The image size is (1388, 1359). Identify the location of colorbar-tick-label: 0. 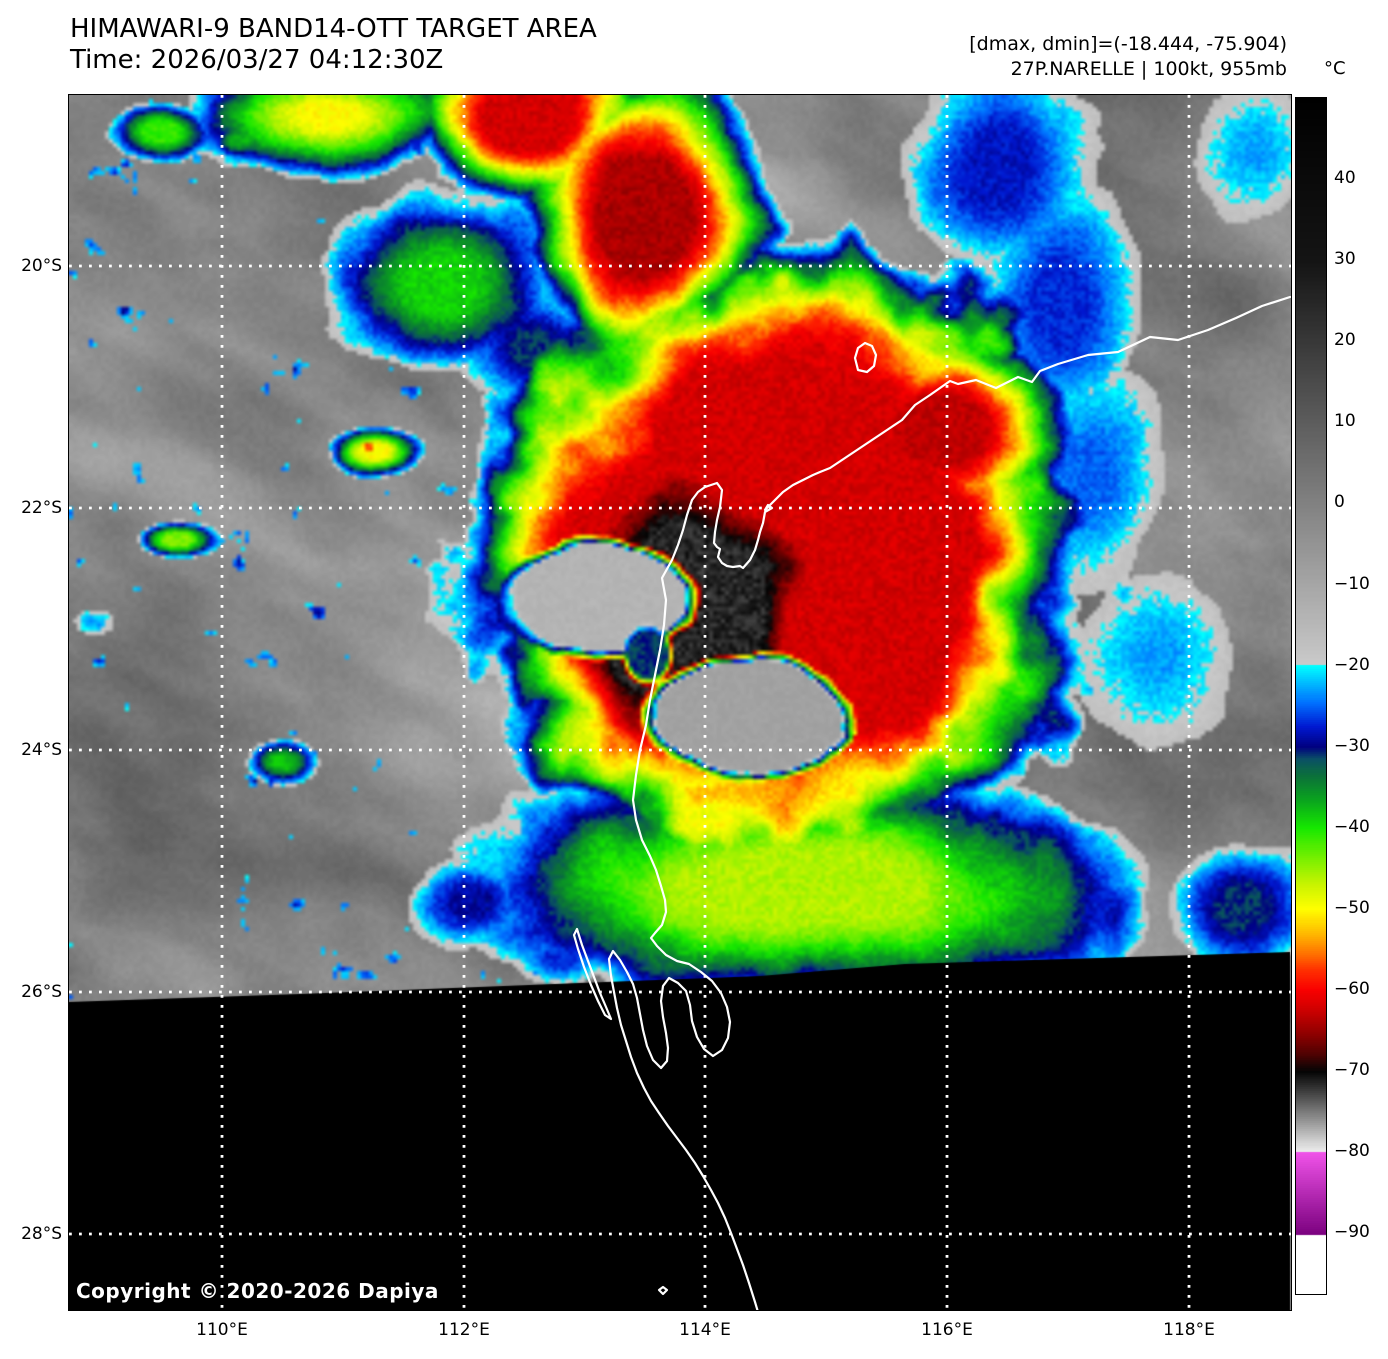
(1339, 502).